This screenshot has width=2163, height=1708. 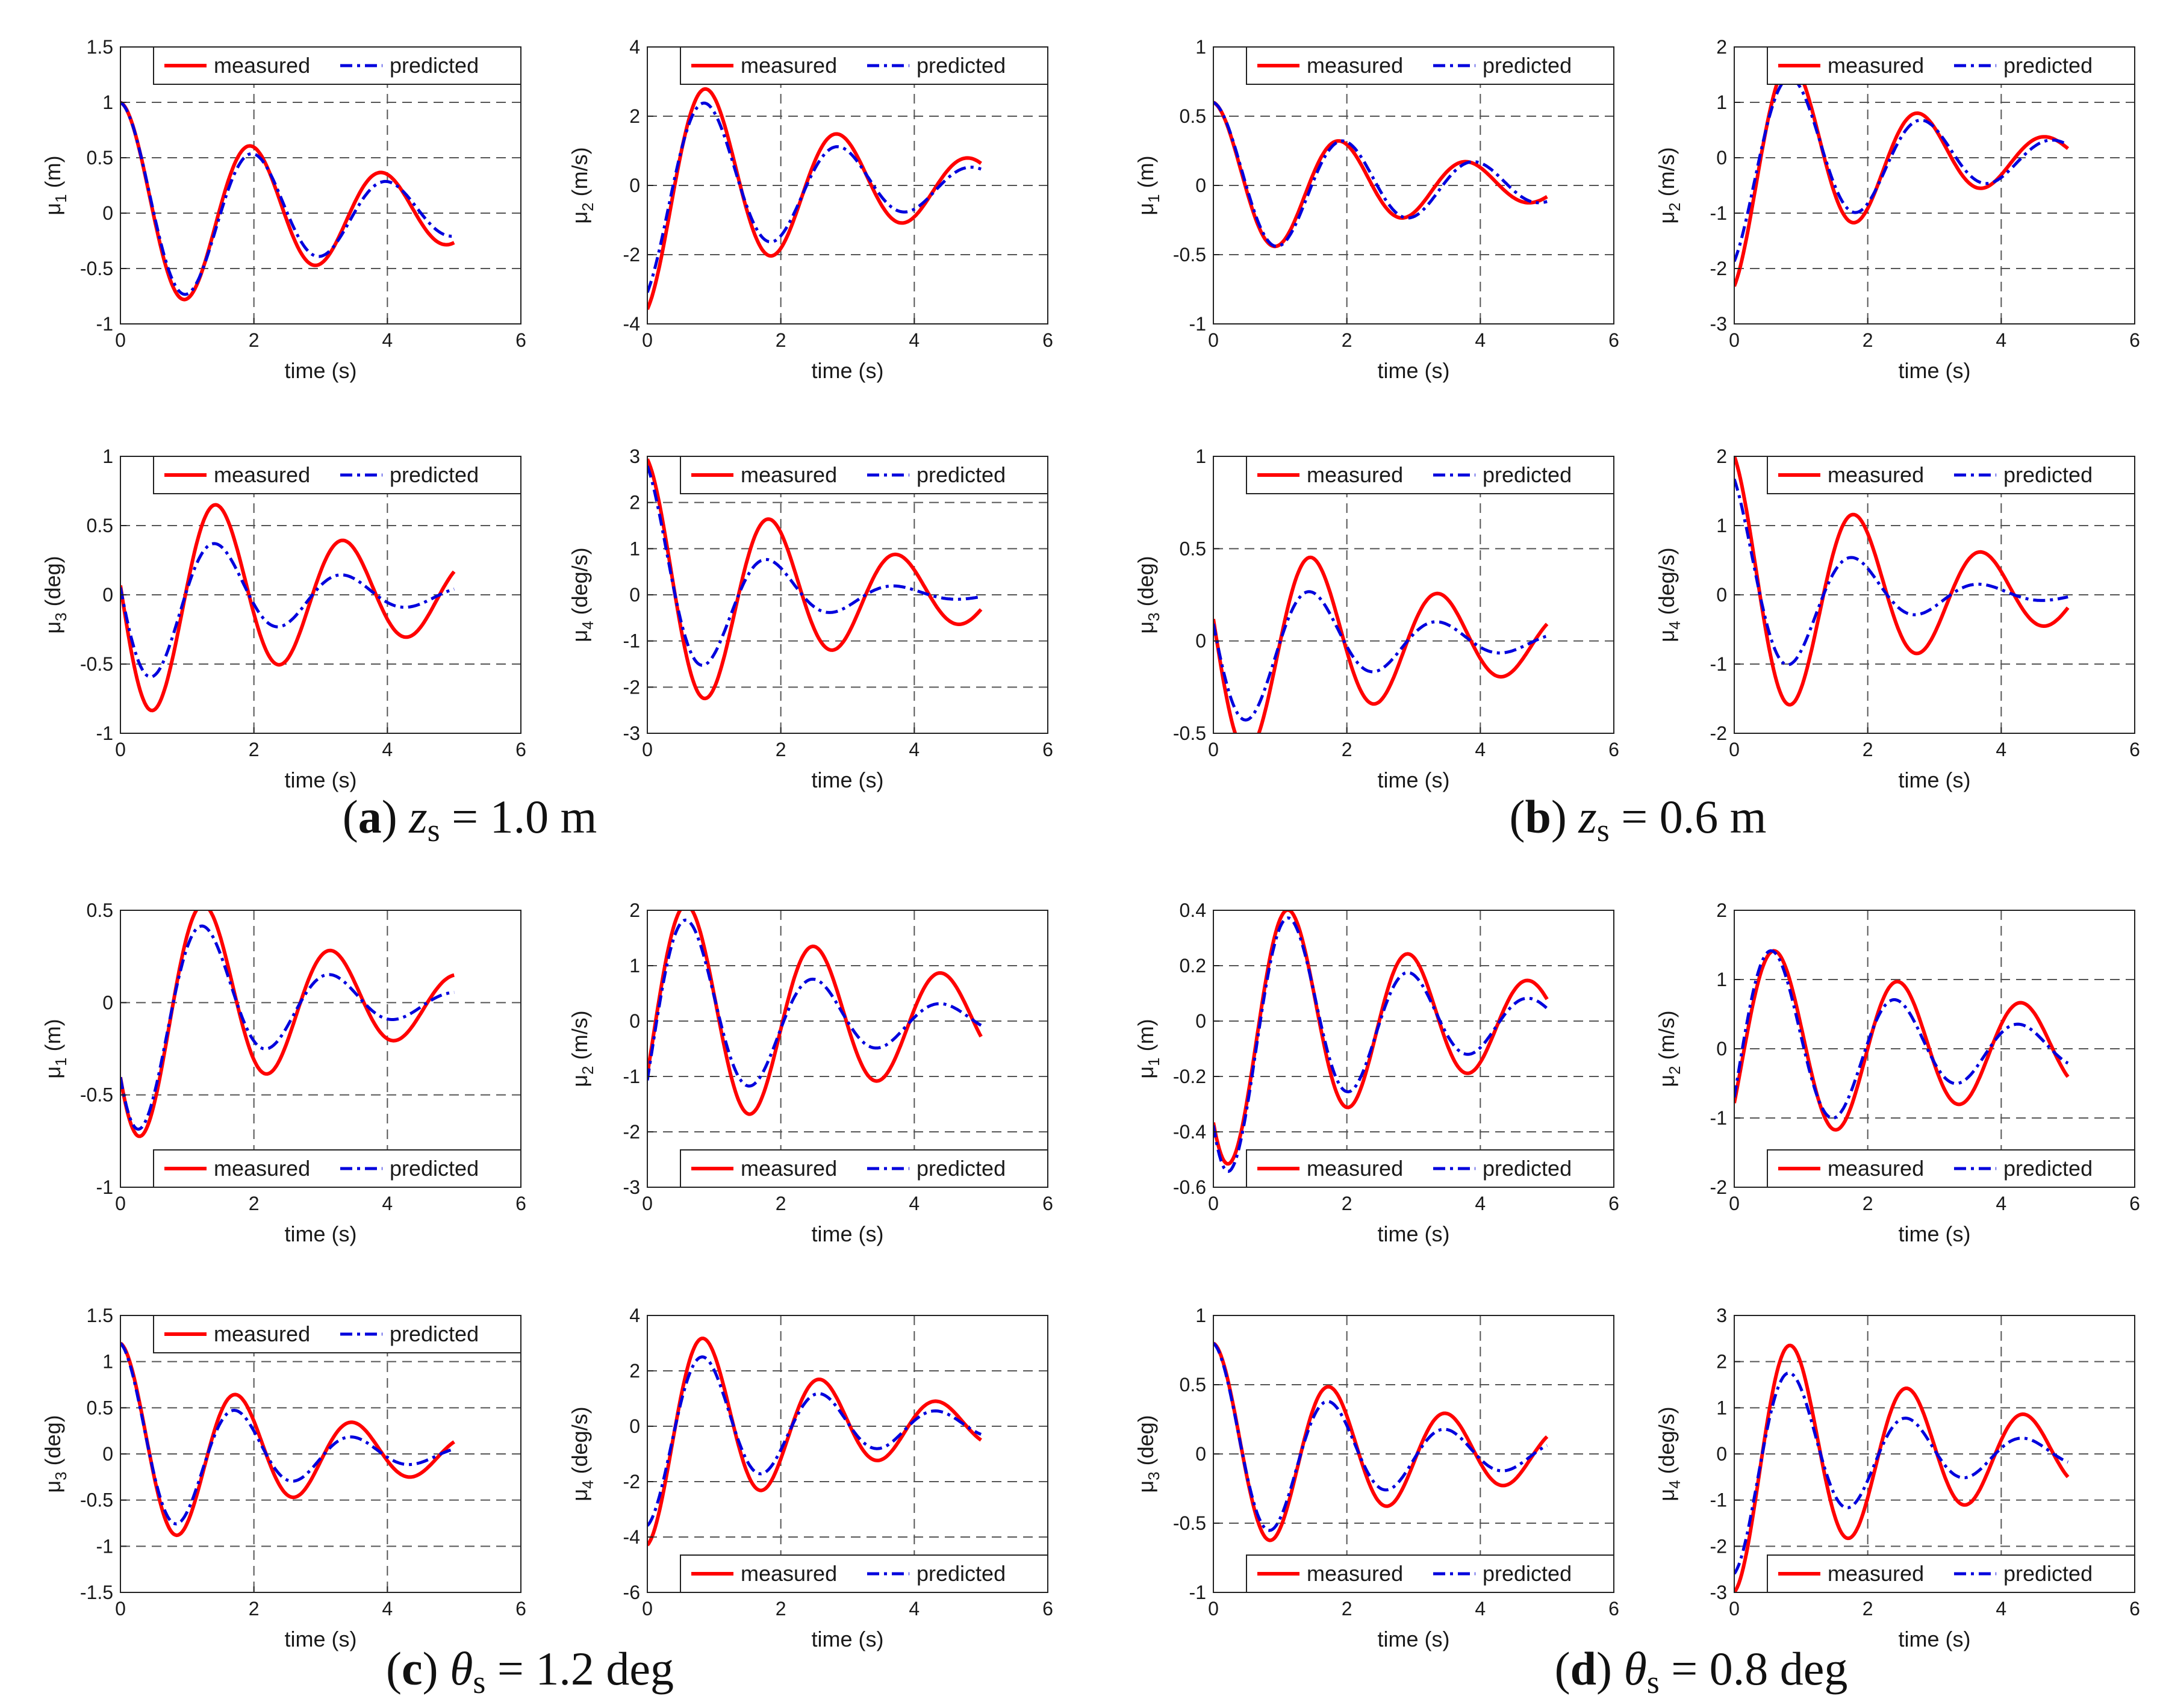 I want to click on panel-caption-b: (b) zs = 0.6 m, so click(x=1638, y=819).